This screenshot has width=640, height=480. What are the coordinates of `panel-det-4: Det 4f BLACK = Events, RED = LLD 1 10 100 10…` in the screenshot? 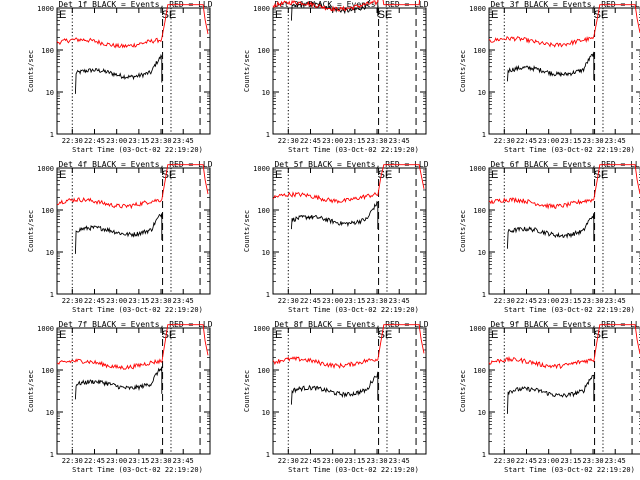 It's located at (120, 237).